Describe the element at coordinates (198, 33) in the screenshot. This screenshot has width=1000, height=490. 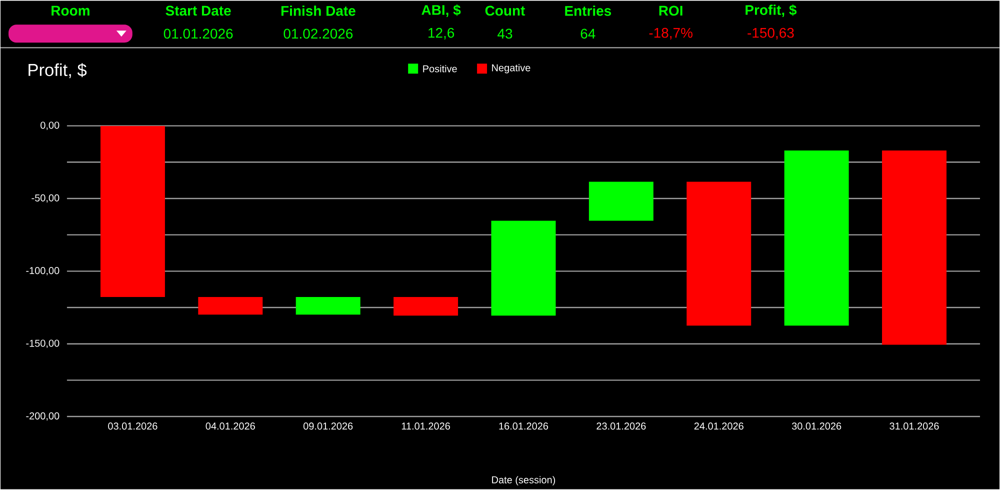
I see `text: 01.01.2026` at that location.